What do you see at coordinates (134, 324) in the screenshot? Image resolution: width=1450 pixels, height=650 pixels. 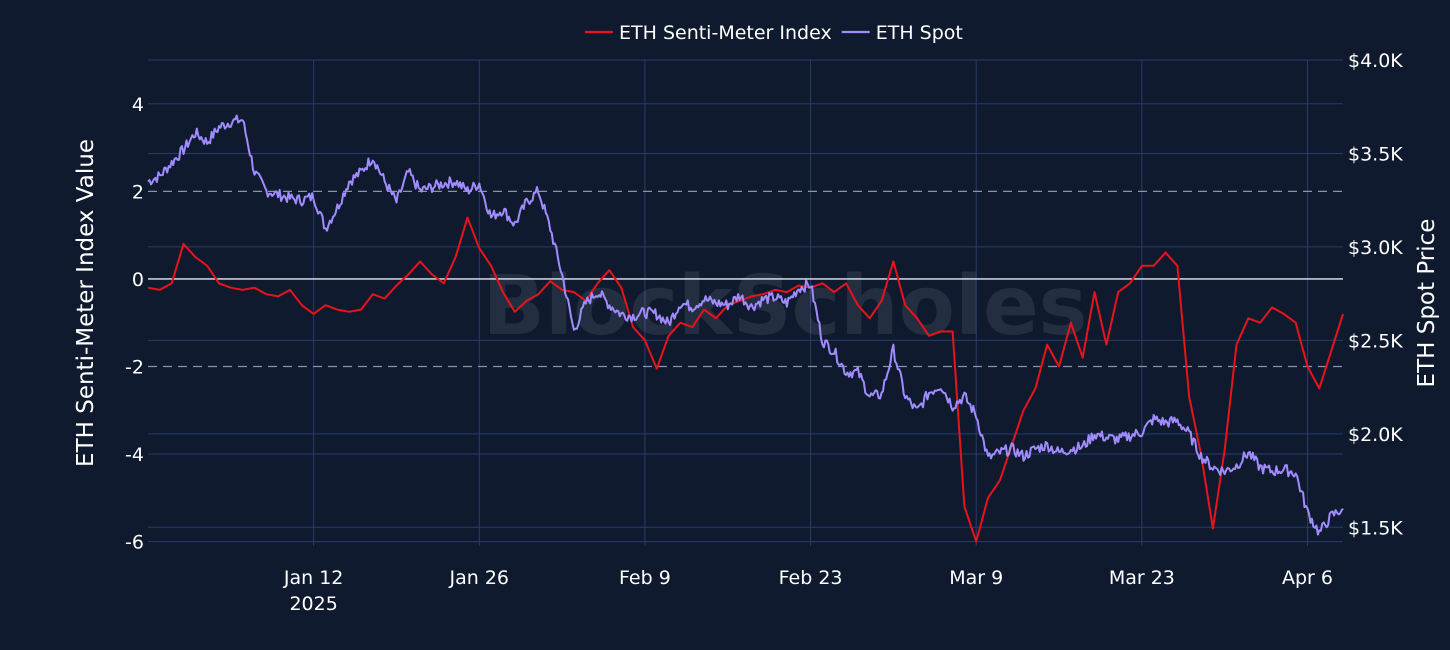 I see `left-axis-ticks: 4 2 0 -2 -4 -6` at bounding box center [134, 324].